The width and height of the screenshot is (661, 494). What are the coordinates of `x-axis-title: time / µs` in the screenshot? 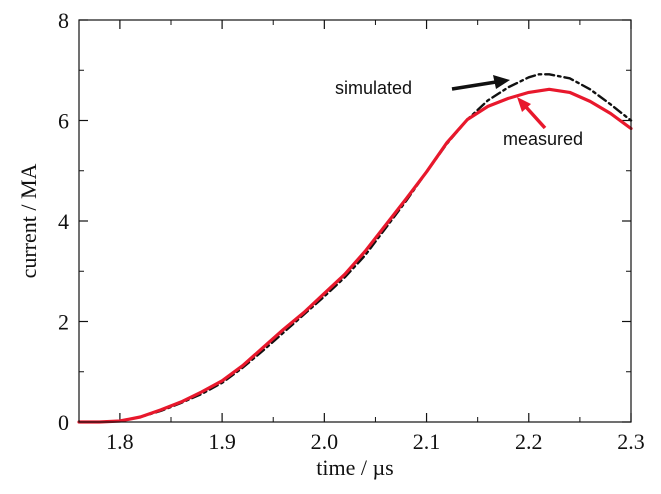 It's located at (354, 467).